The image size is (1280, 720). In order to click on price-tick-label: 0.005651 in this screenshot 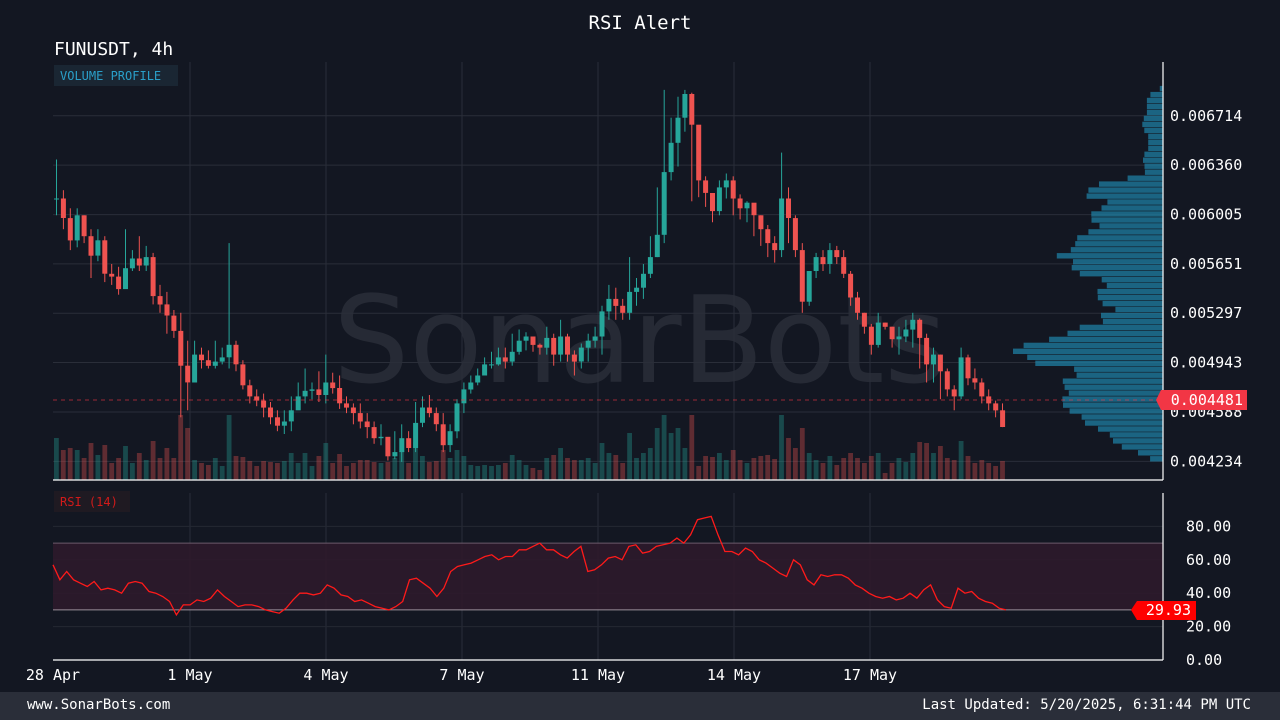, I will do `click(1206, 264)`.